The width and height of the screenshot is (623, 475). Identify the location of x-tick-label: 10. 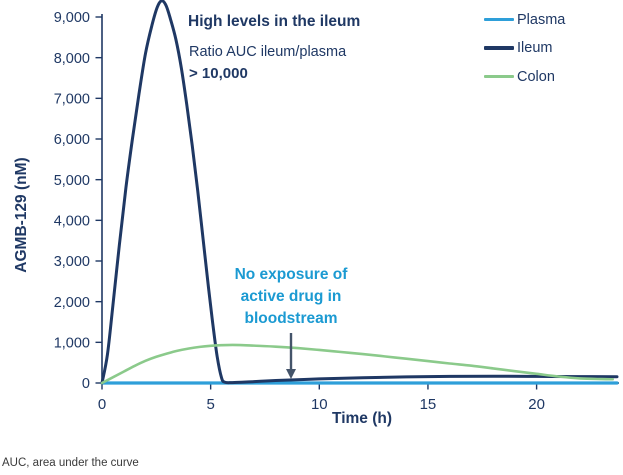
(319, 404).